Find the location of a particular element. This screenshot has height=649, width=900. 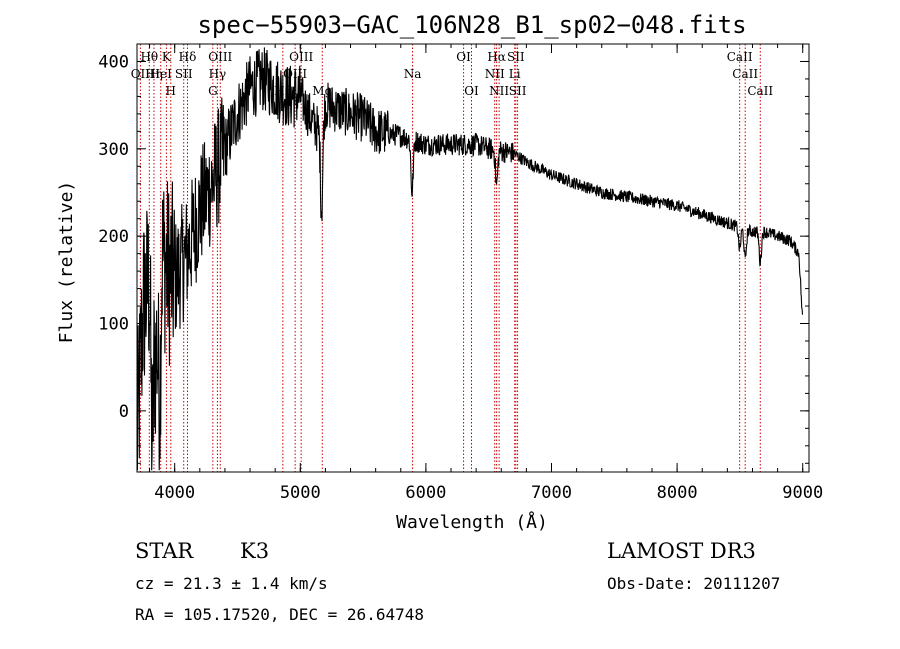

line-label: H is located at coordinates (171, 91).